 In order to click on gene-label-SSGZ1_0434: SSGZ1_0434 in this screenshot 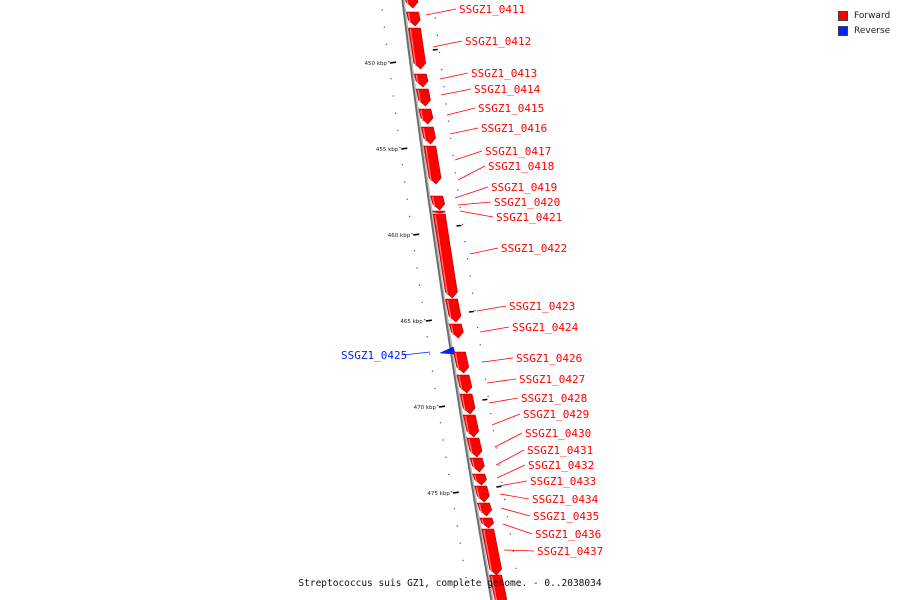, I will do `click(565, 499)`.